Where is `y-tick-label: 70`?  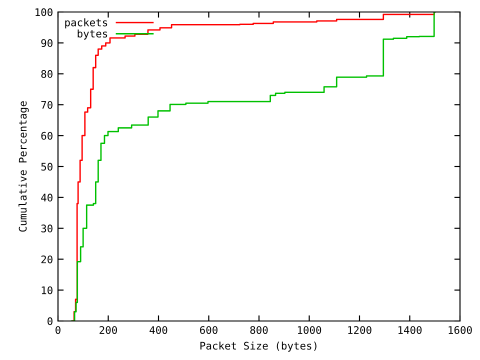 y-tick-label: 70 is located at coordinates (46, 104).